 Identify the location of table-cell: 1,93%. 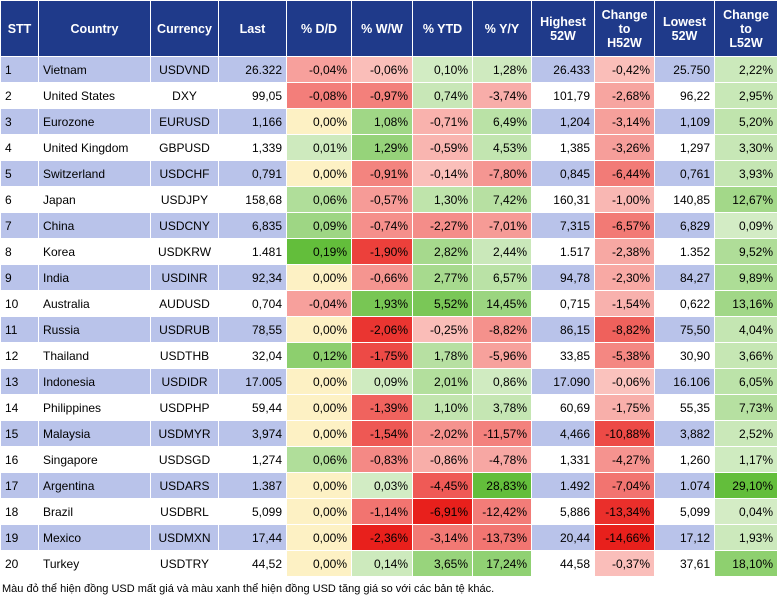
(745, 537).